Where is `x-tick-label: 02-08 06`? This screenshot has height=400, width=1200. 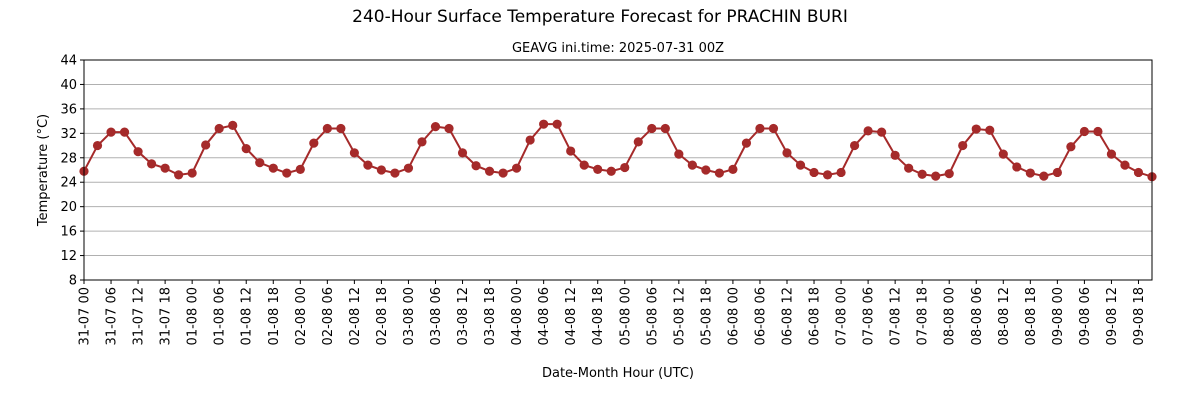 x-tick-label: 02-08 06 is located at coordinates (328, 316).